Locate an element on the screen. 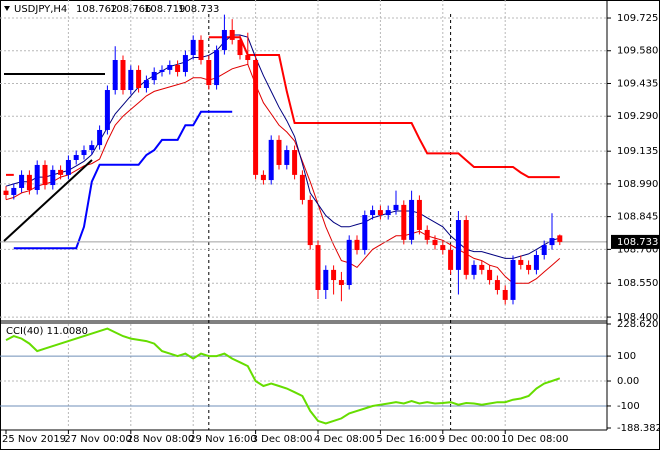 Image resolution: width=660 pixels, height=454 pixels. y-tick-label: 109.135 is located at coordinates (637, 151).